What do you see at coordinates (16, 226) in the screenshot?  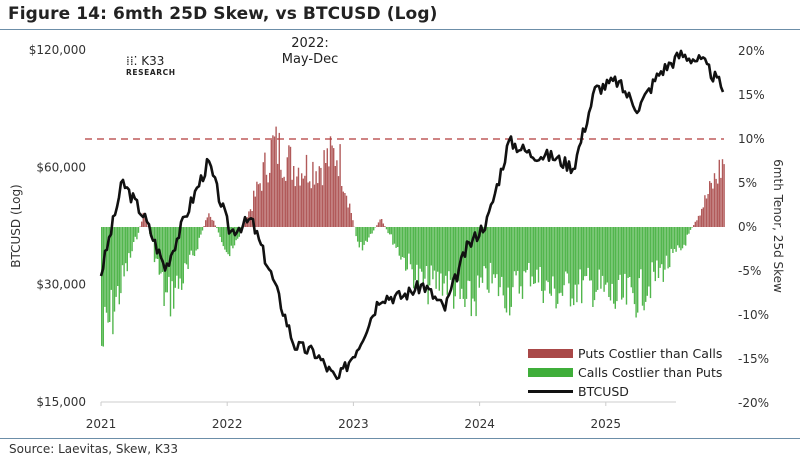 I see `left-axis-label: BTCUSD (Log)` at bounding box center [16, 226].